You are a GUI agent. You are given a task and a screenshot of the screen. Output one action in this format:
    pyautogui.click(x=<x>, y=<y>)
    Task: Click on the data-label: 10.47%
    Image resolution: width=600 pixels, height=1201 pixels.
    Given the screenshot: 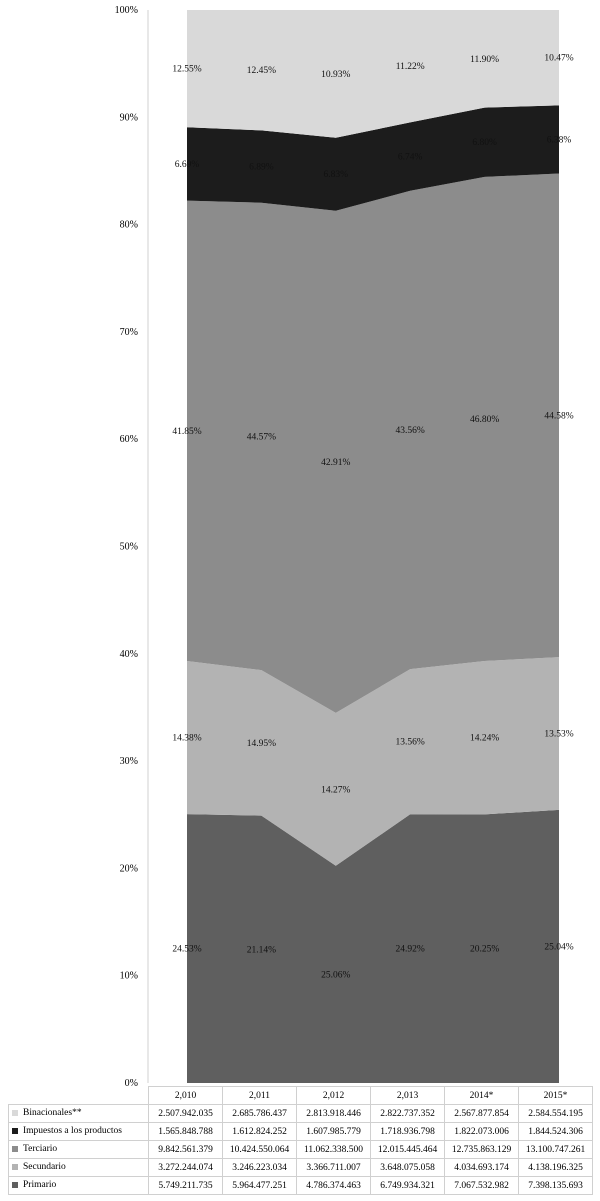 What is the action you would take?
    pyautogui.click(x=558, y=59)
    